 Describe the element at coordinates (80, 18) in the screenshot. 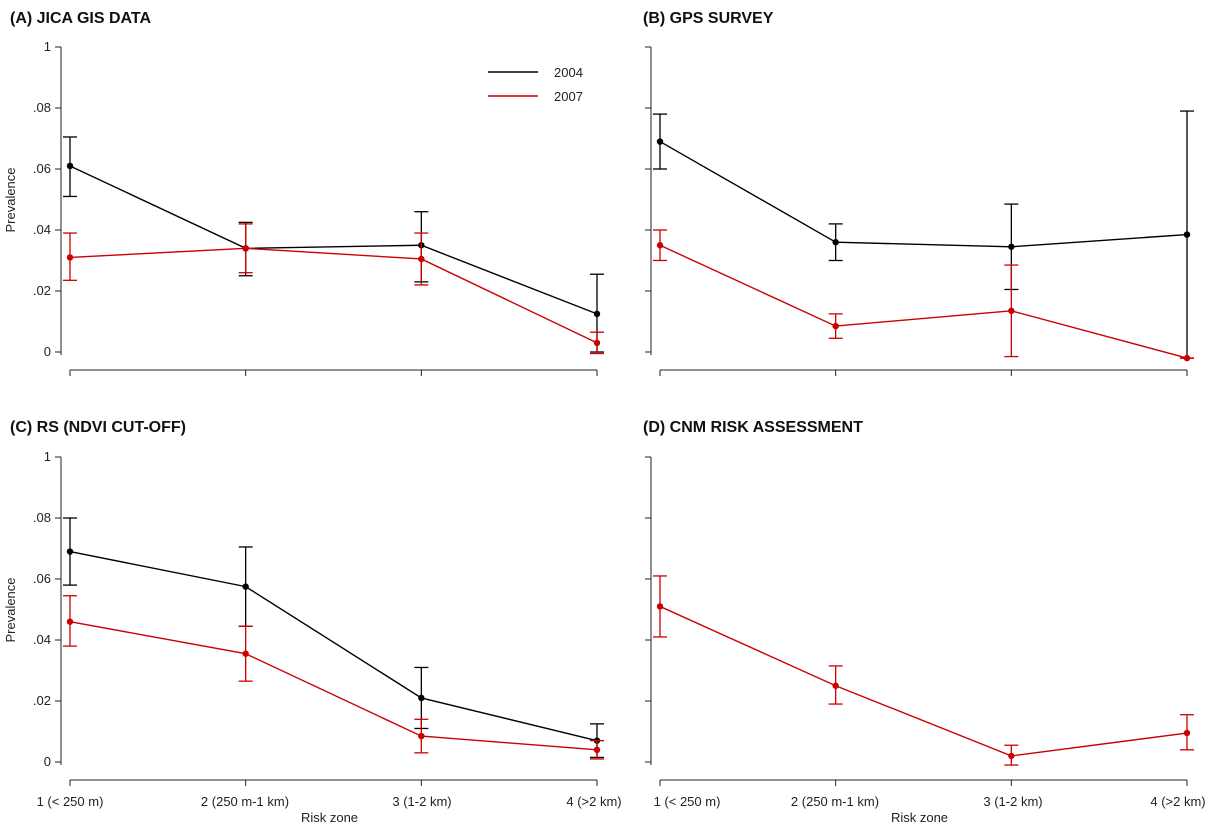

I see `panel-a-title: (A) JICA GIS DATA` at that location.